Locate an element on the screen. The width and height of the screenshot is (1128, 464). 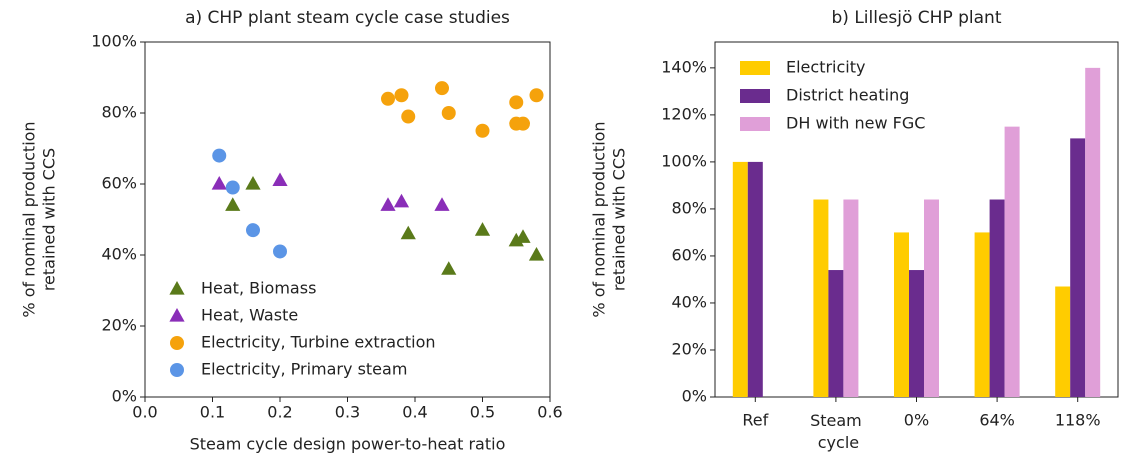
legend-label: District heating is located at coordinates (847, 95).